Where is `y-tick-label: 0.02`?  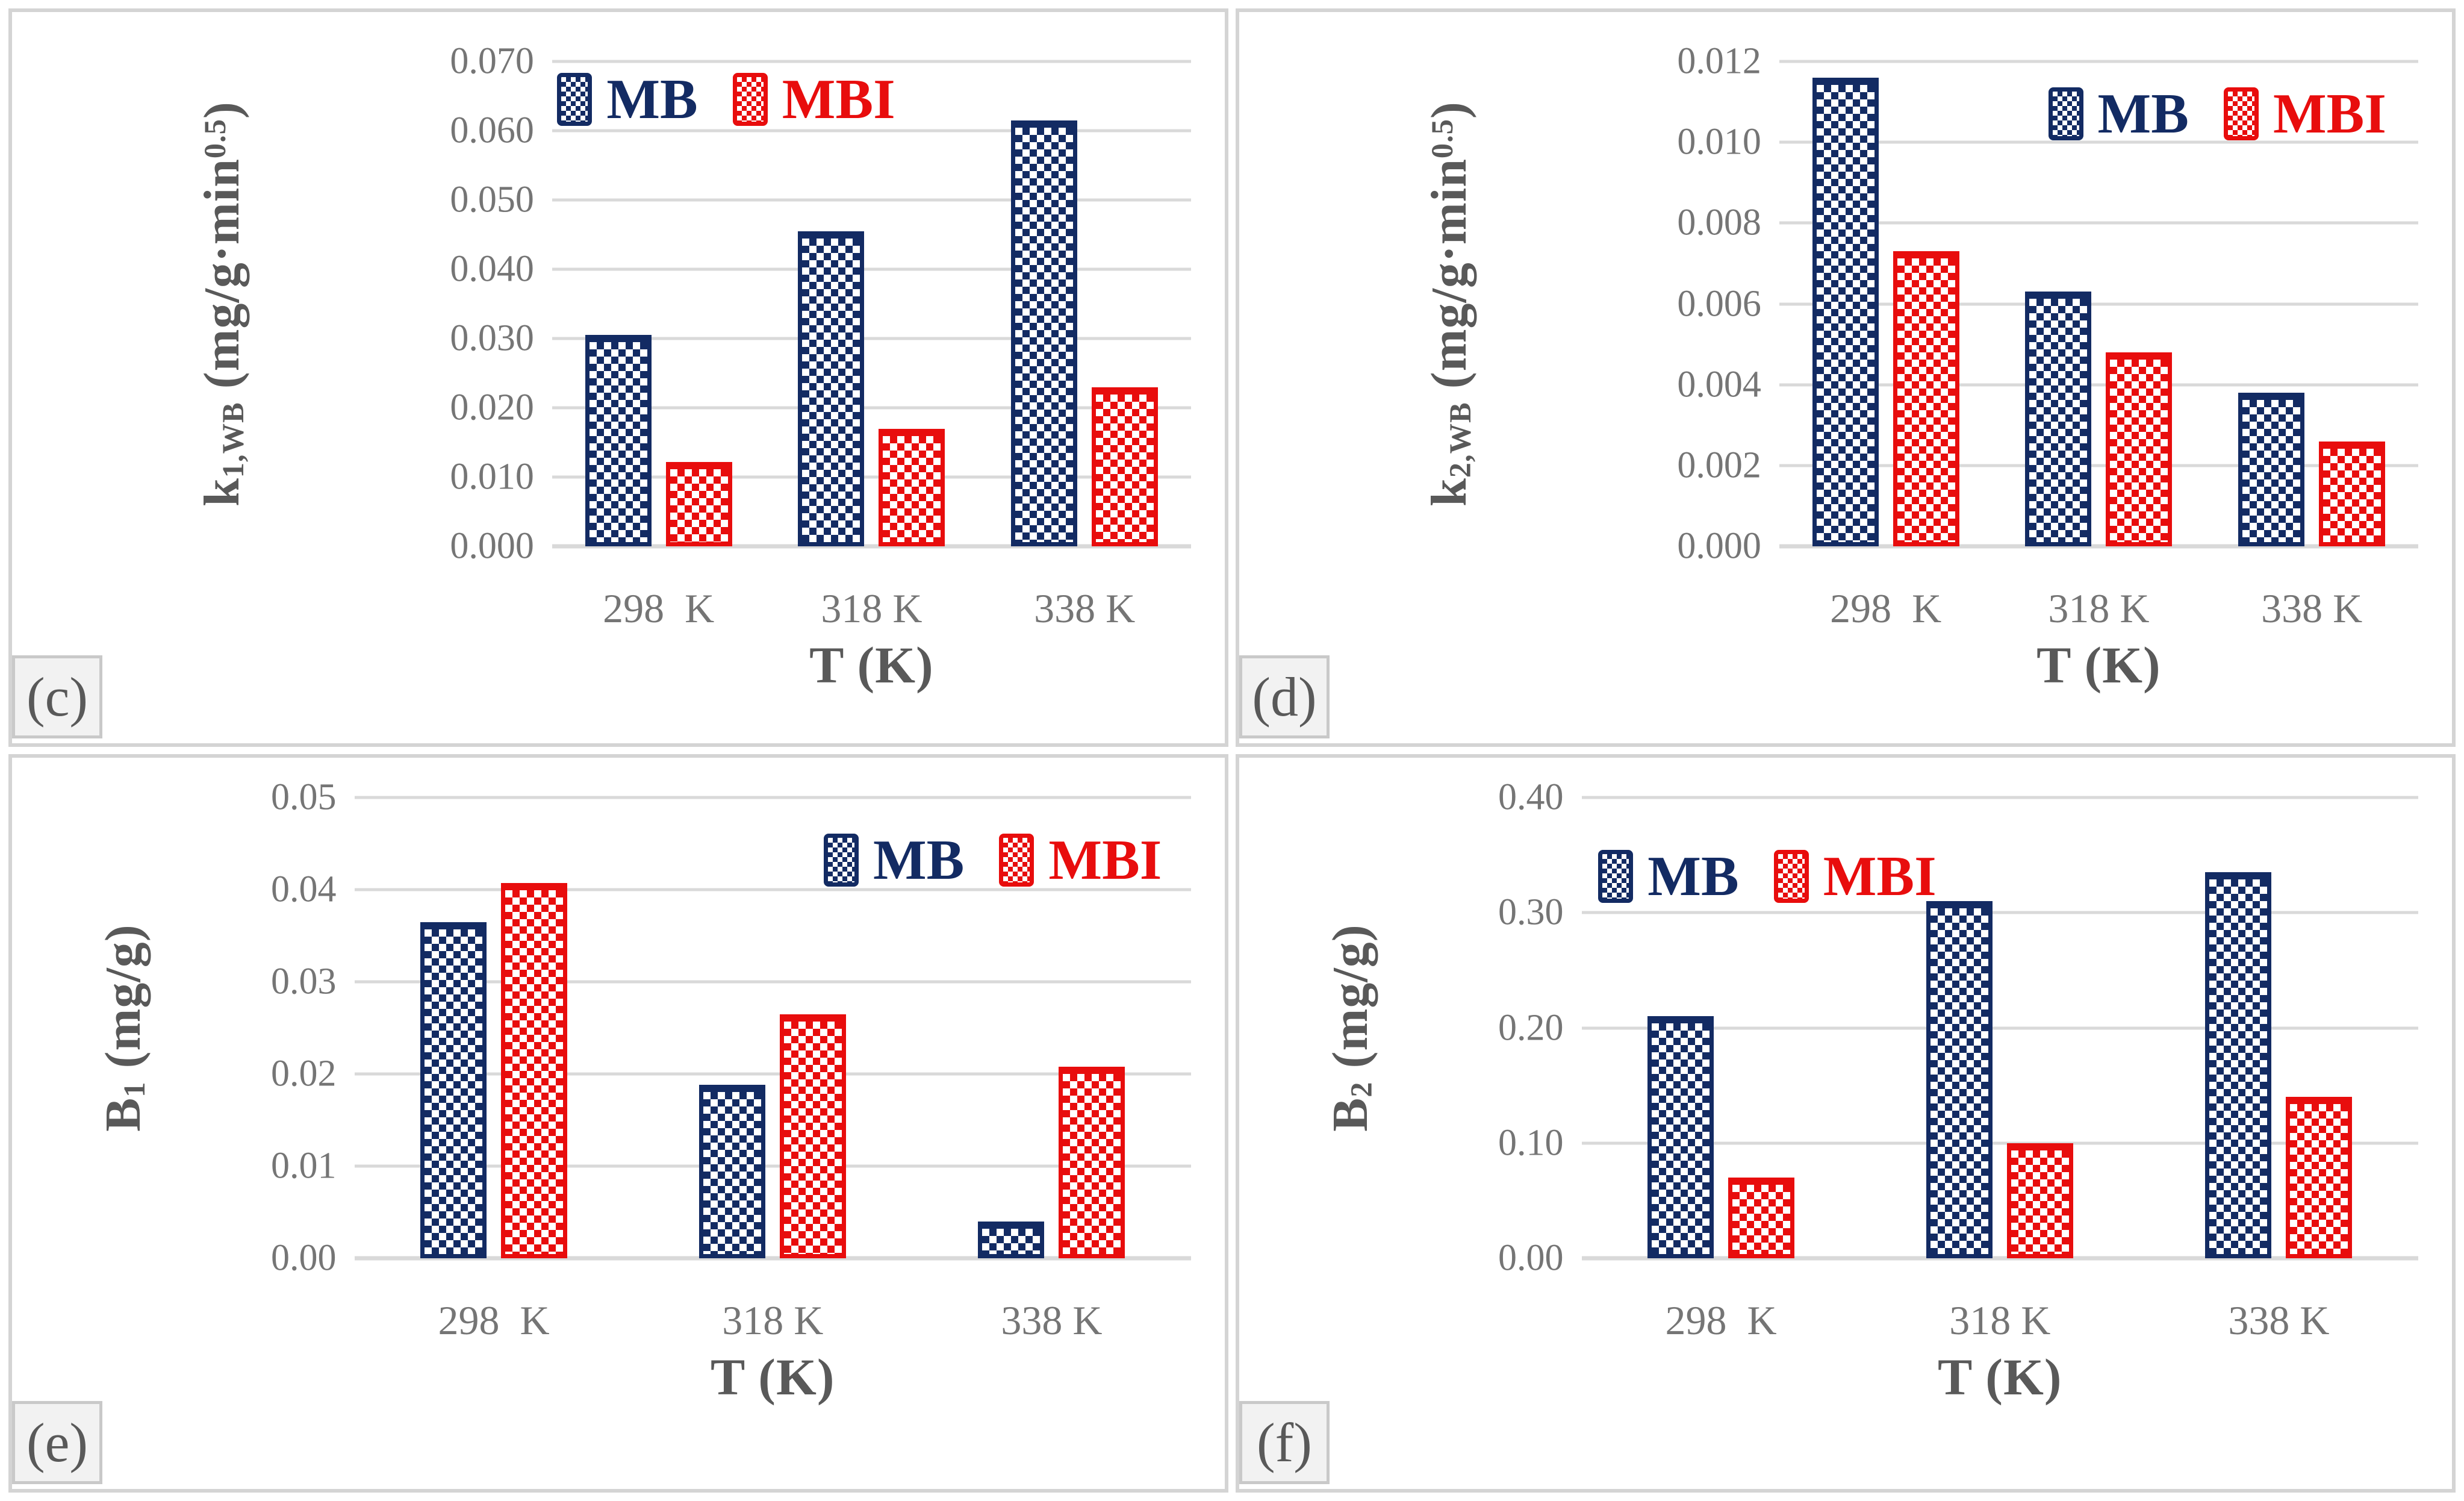
y-tick-label: 0.02 is located at coordinates (304, 1073).